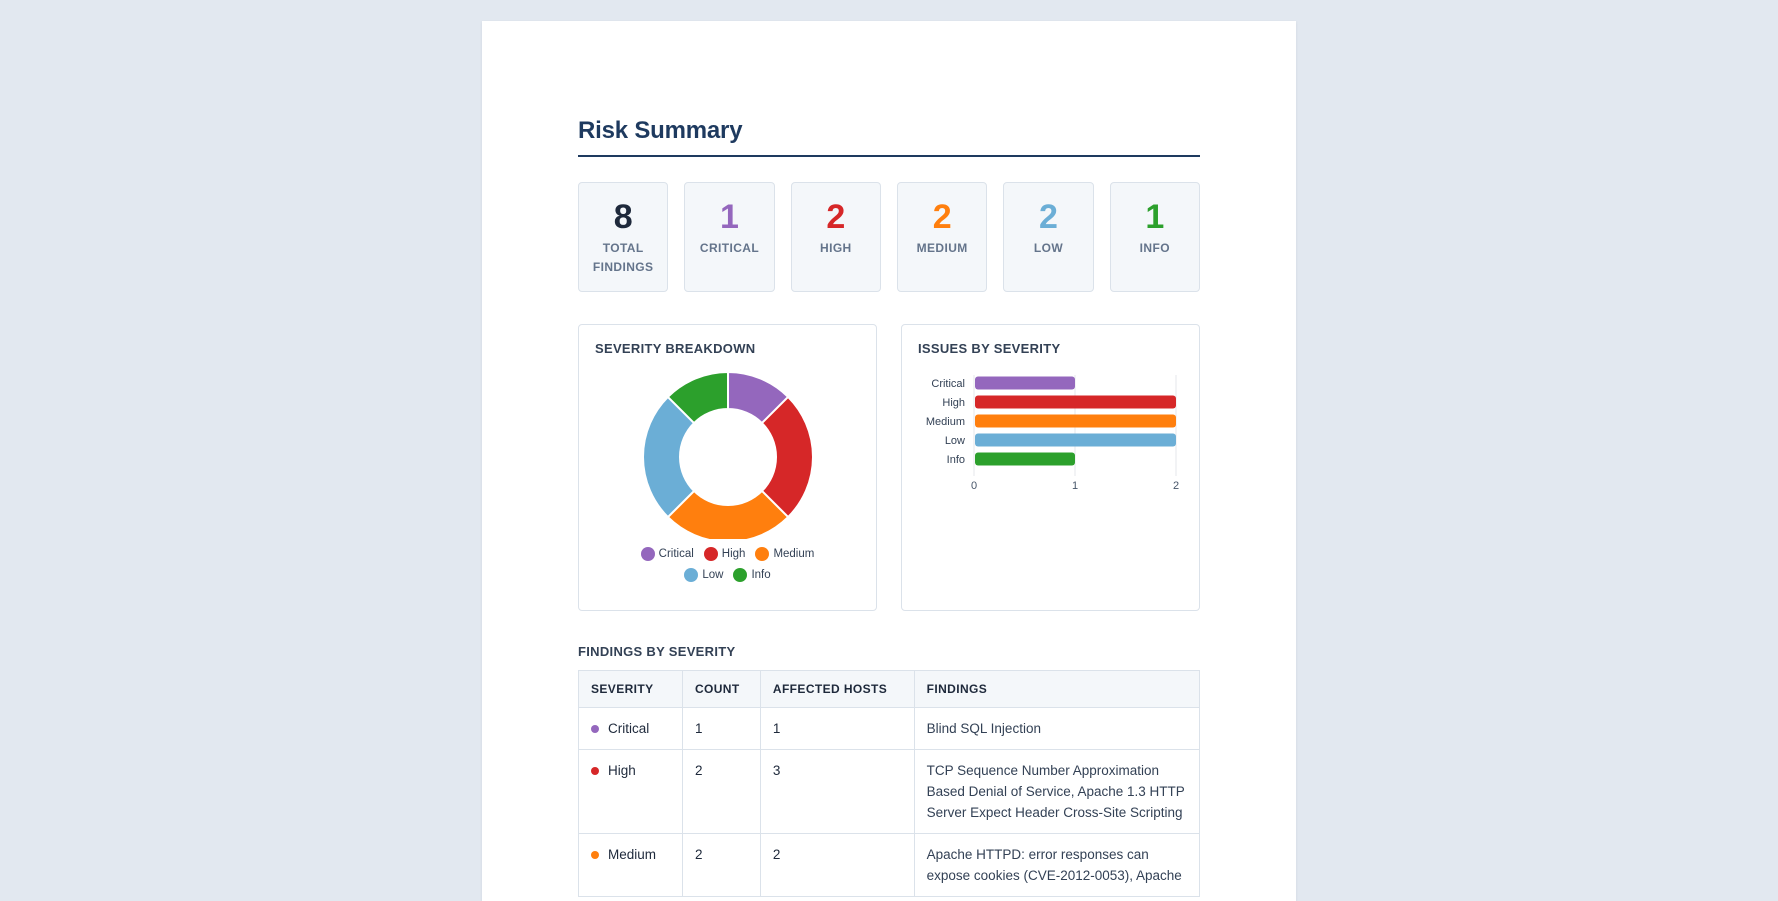 The height and width of the screenshot is (901, 1778). What do you see at coordinates (1176, 486) in the screenshot?
I see `x-tick-label: 2` at bounding box center [1176, 486].